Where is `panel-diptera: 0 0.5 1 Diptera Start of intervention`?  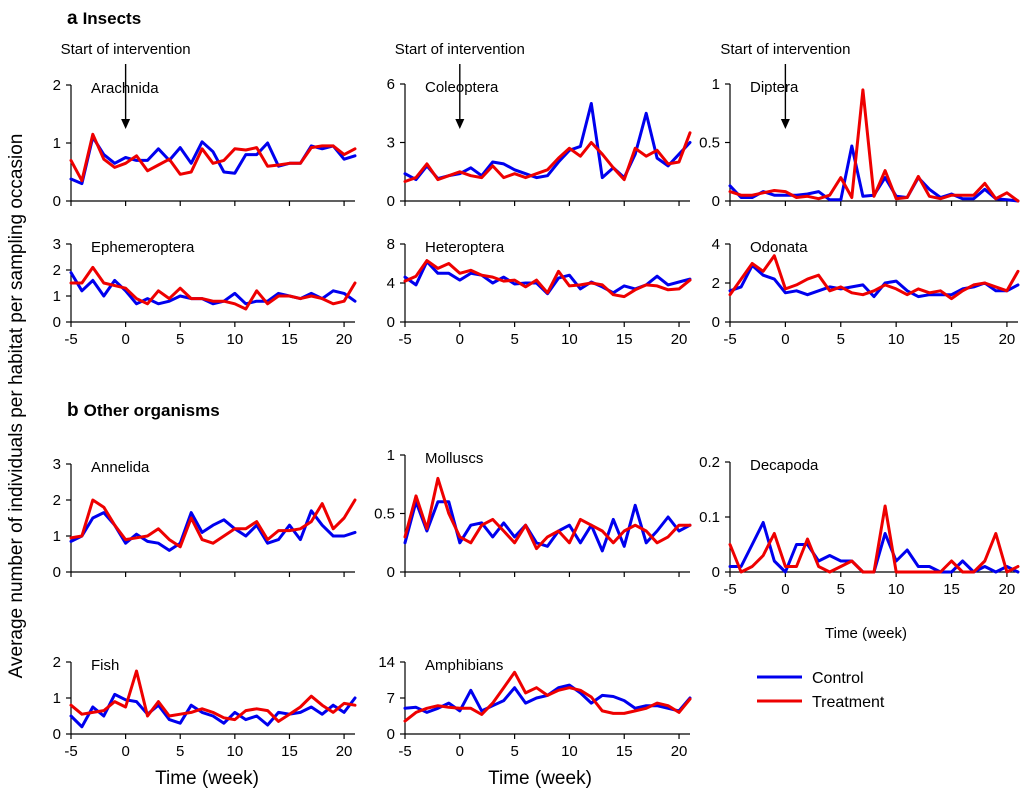 panel-diptera: 0 0.5 1 Diptera Start of intervention is located at coordinates (859, 125).